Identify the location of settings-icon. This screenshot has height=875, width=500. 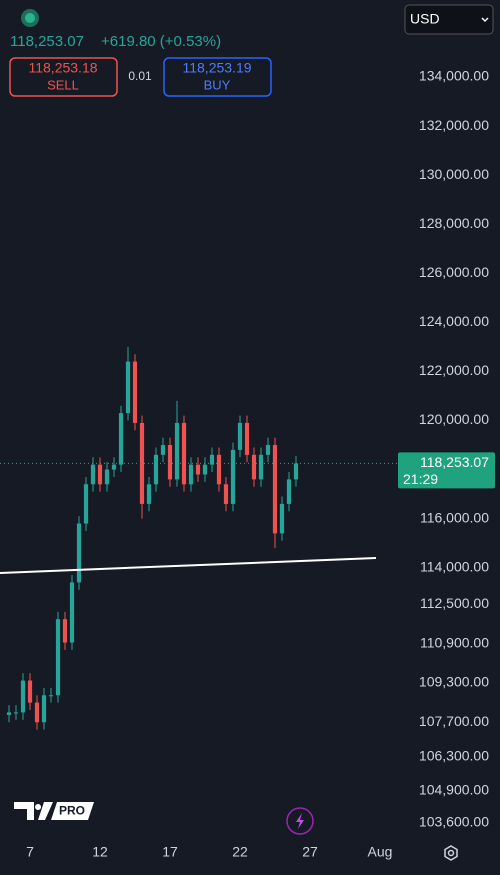
(451, 853).